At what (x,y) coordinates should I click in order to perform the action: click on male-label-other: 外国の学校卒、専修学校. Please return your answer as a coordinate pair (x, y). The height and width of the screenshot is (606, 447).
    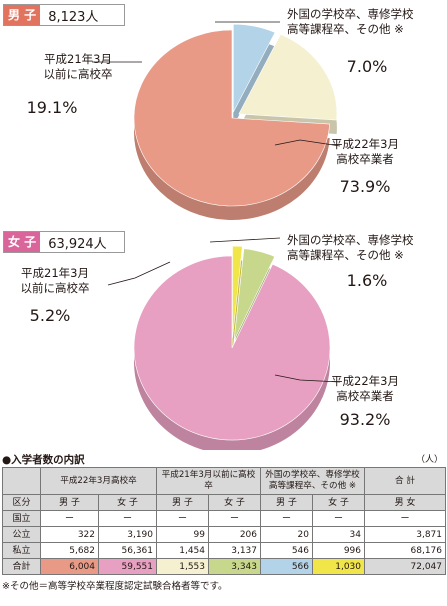
    Looking at the image, I should click on (350, 14).